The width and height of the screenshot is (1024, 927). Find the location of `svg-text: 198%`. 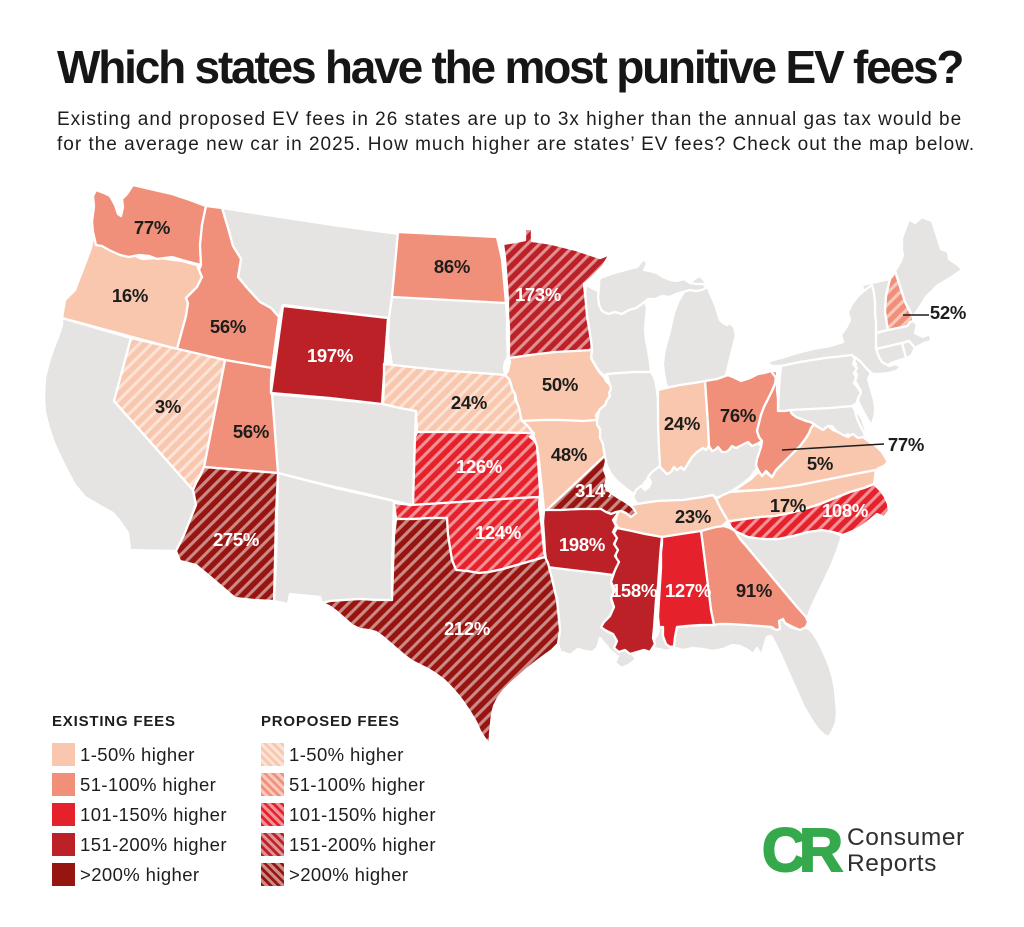

svg-text: 198% is located at coordinates (582, 544).